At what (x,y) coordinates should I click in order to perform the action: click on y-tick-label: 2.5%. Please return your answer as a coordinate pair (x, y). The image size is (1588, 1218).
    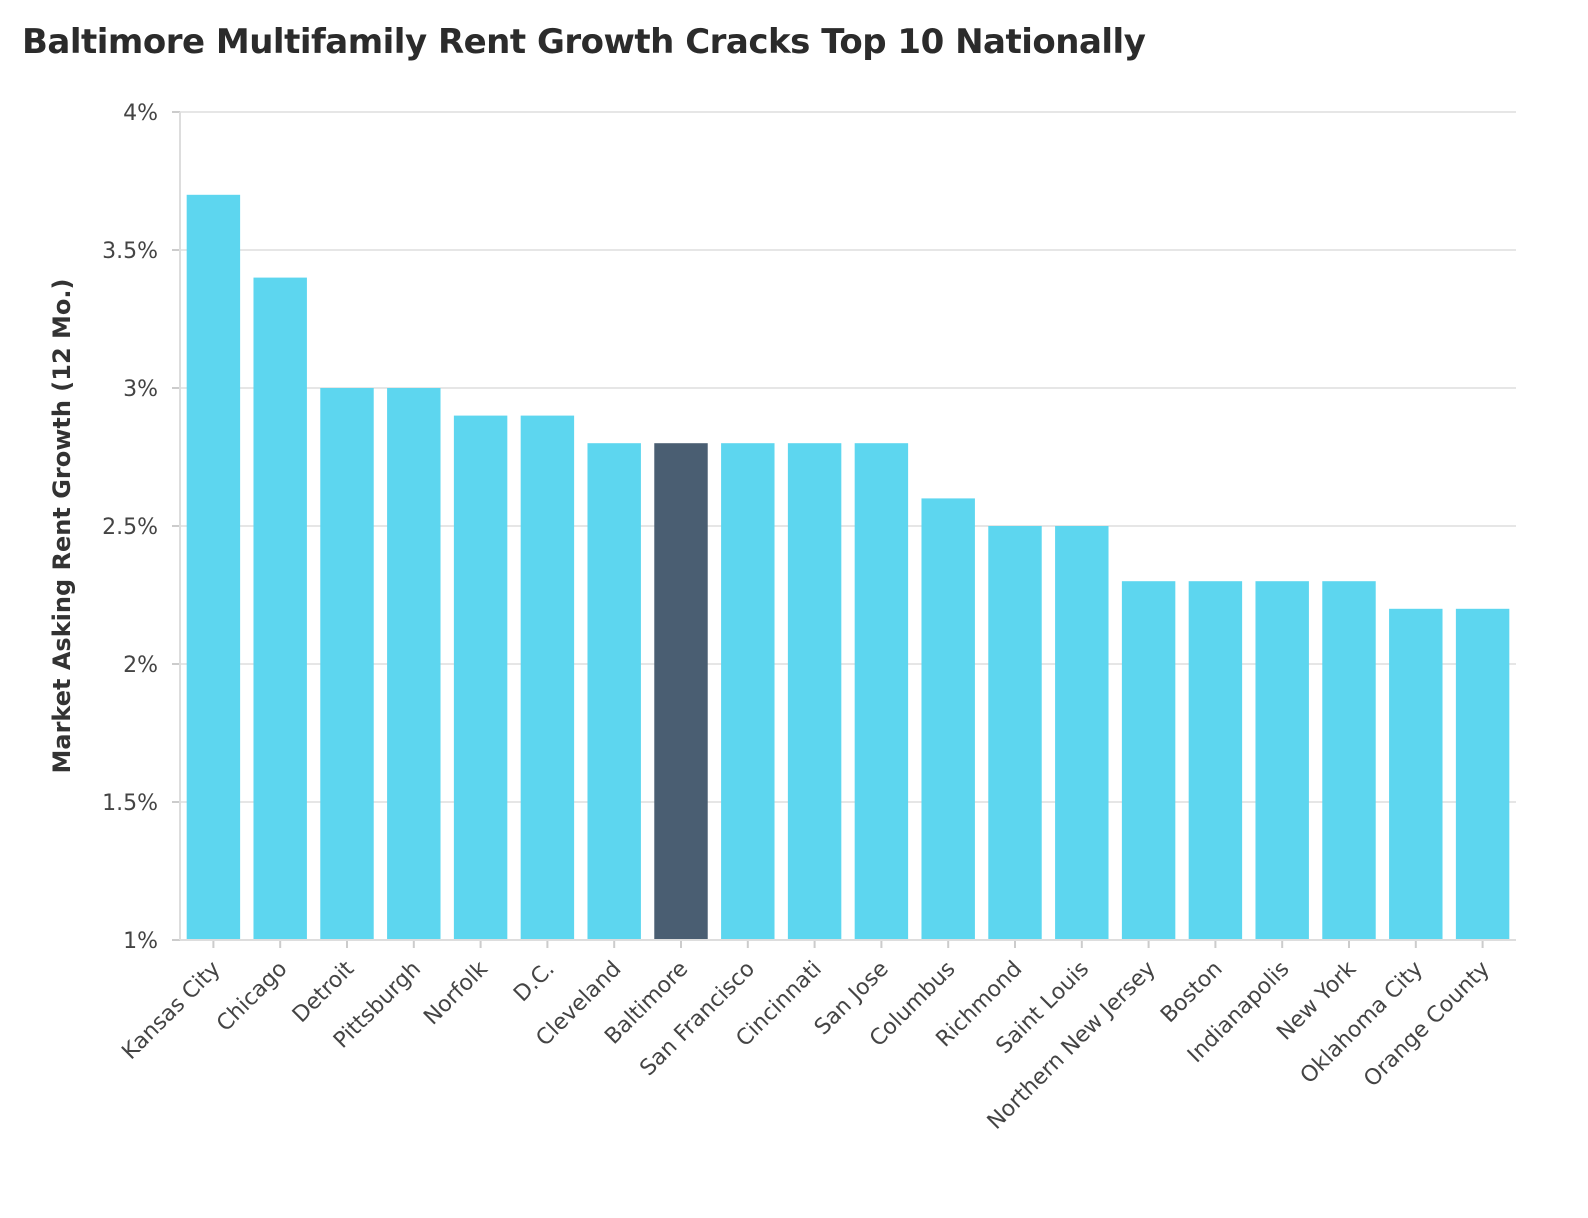
    Looking at the image, I should click on (130, 527).